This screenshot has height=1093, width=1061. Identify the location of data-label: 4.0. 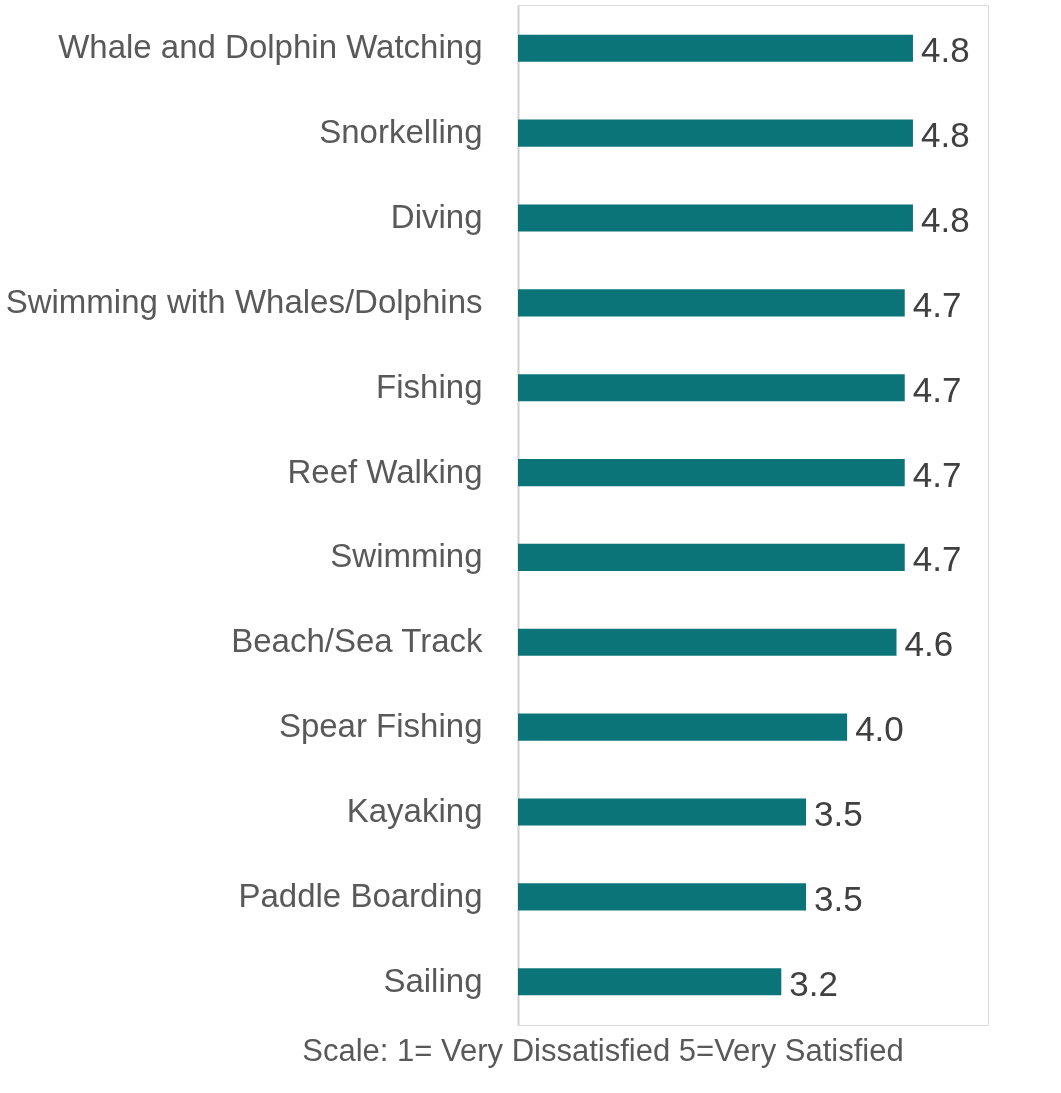
(879, 729).